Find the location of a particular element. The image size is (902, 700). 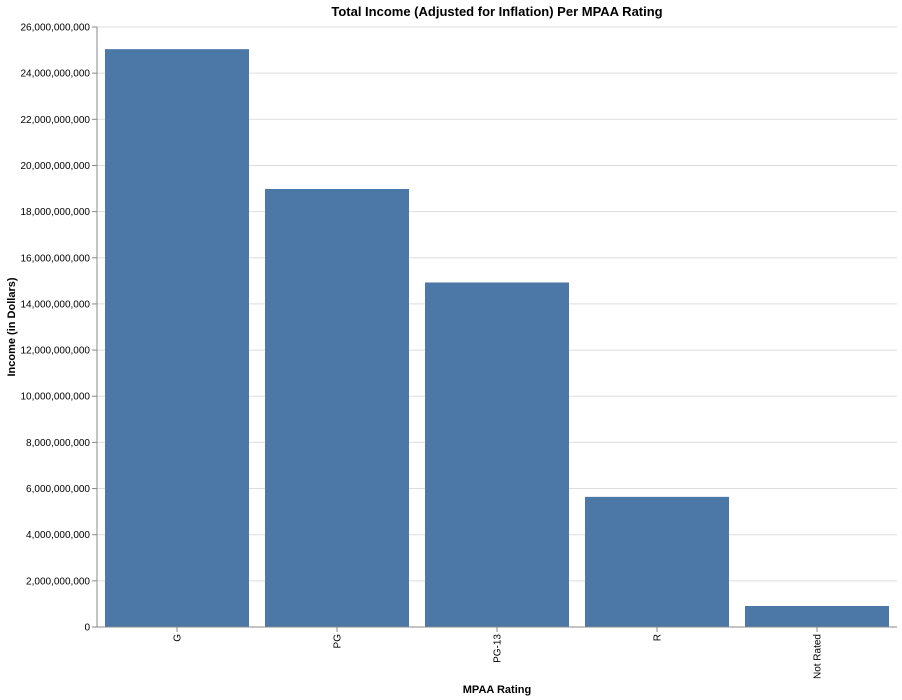

x-tick-label: PG-13 is located at coordinates (498, 648).